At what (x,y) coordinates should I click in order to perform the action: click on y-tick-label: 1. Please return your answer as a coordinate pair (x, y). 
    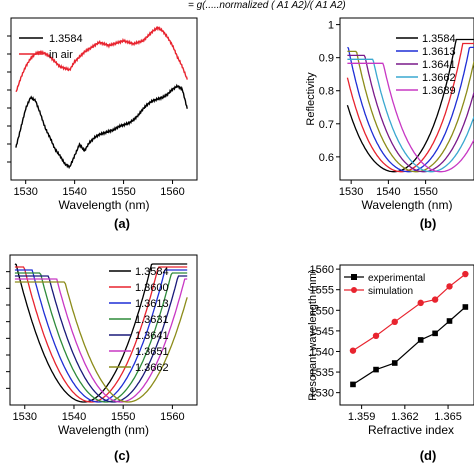
    Looking at the image, I should click on (331, 26).